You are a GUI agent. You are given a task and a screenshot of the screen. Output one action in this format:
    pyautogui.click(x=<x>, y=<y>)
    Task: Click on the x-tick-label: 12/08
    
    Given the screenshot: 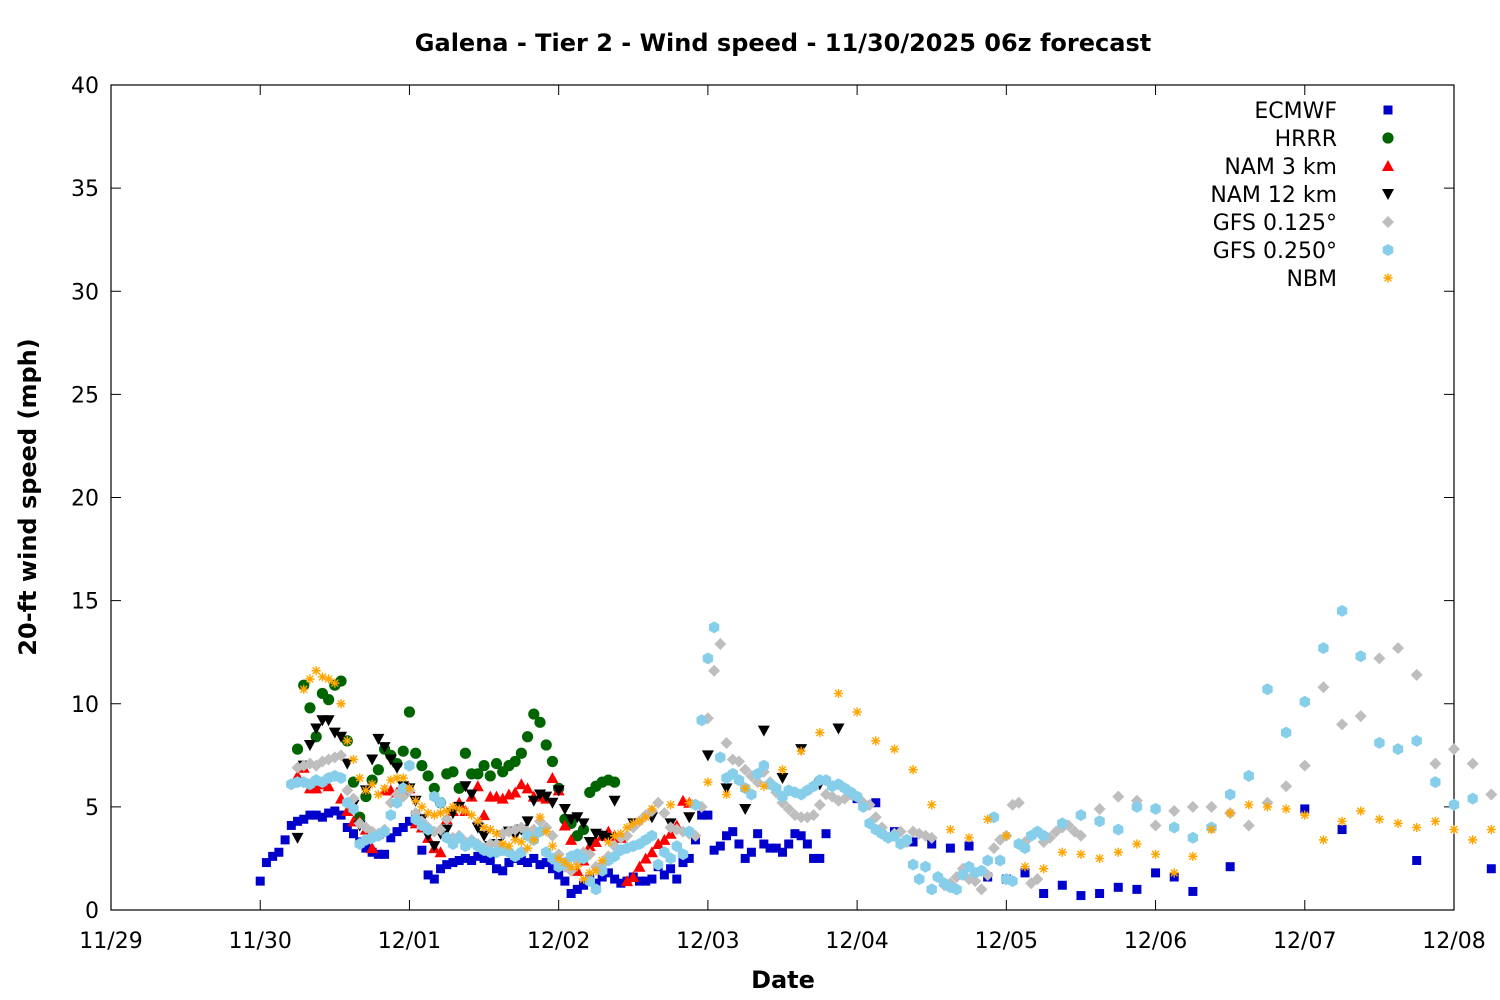 What is the action you would take?
    pyautogui.click(x=1453, y=941)
    